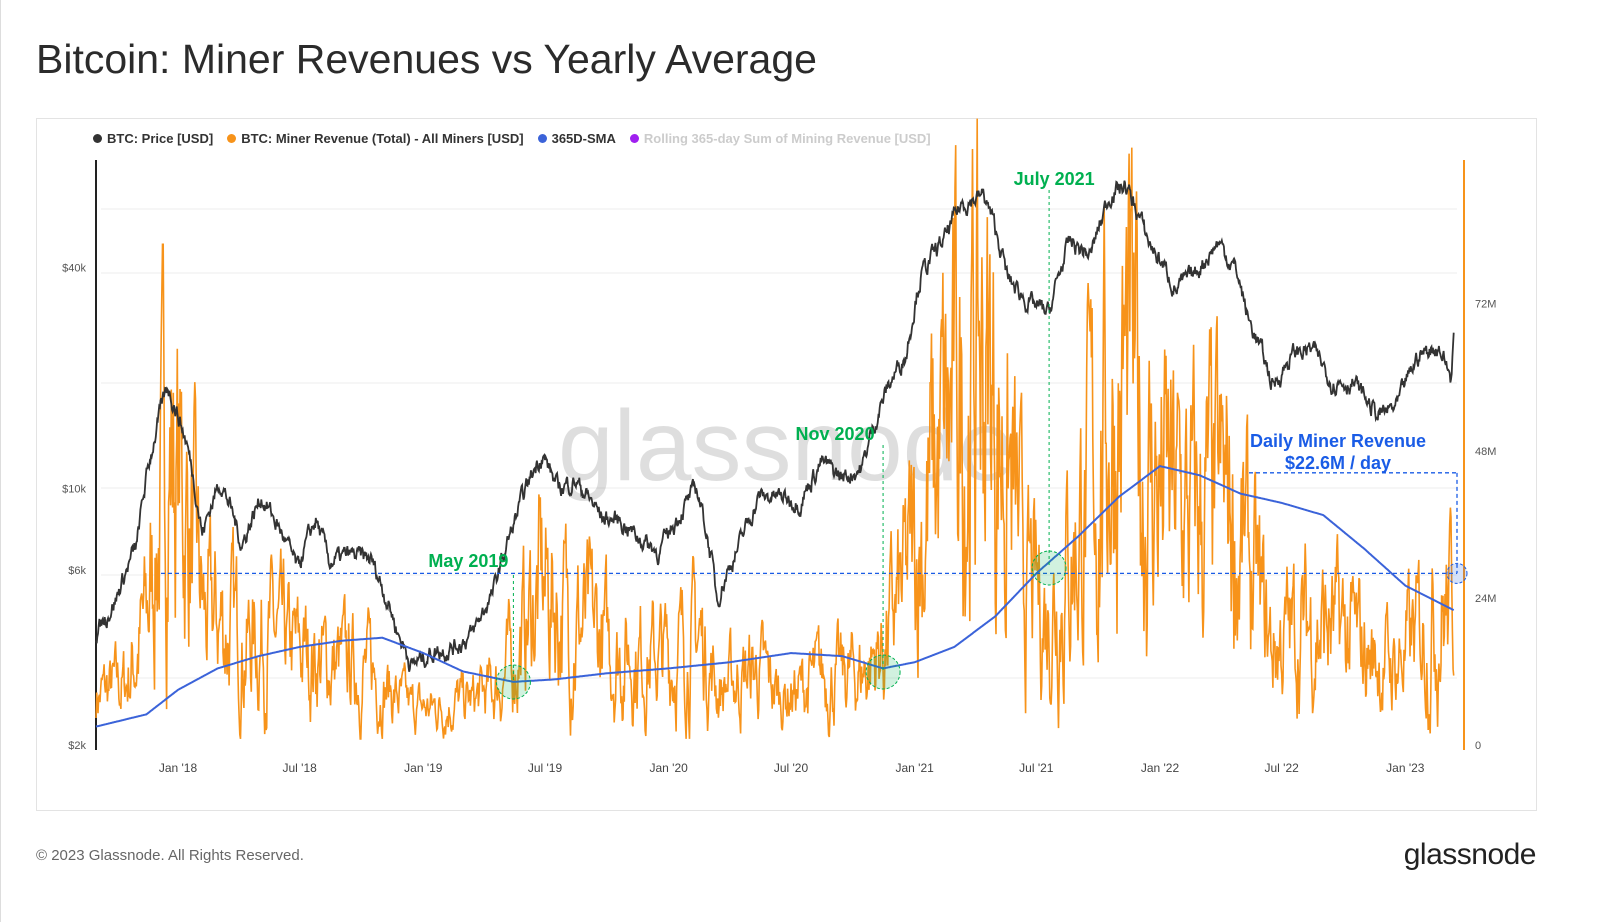 The image size is (1600, 922). I want to click on legend-label: BTC: Price [USD], so click(160, 138).